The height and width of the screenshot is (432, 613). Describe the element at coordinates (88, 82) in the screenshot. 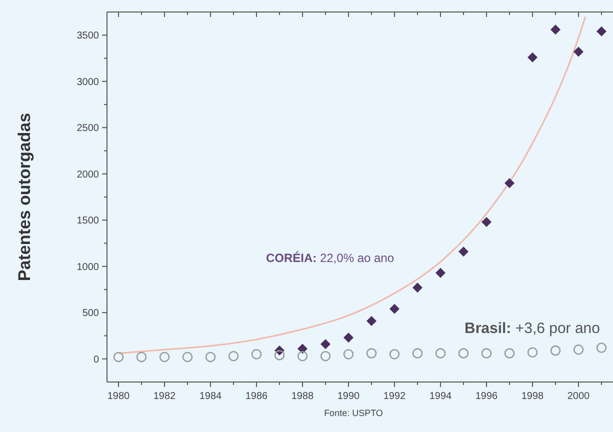

I see `y-tick-label: 3000` at that location.